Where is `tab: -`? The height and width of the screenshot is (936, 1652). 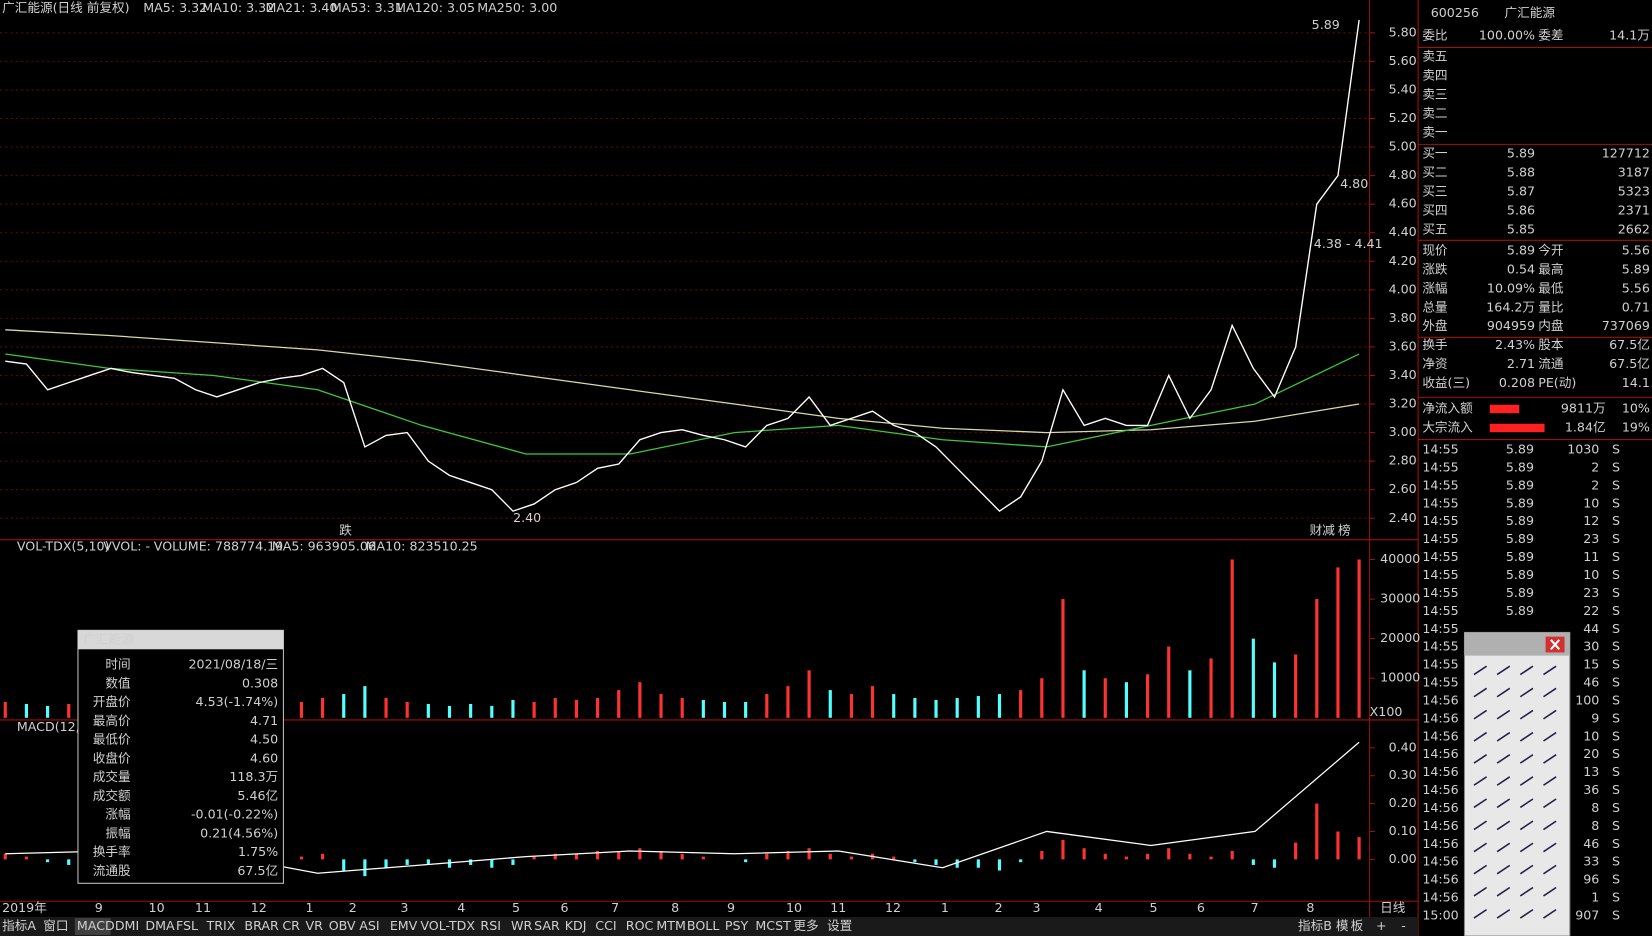
tab: - is located at coordinates (1403, 925).